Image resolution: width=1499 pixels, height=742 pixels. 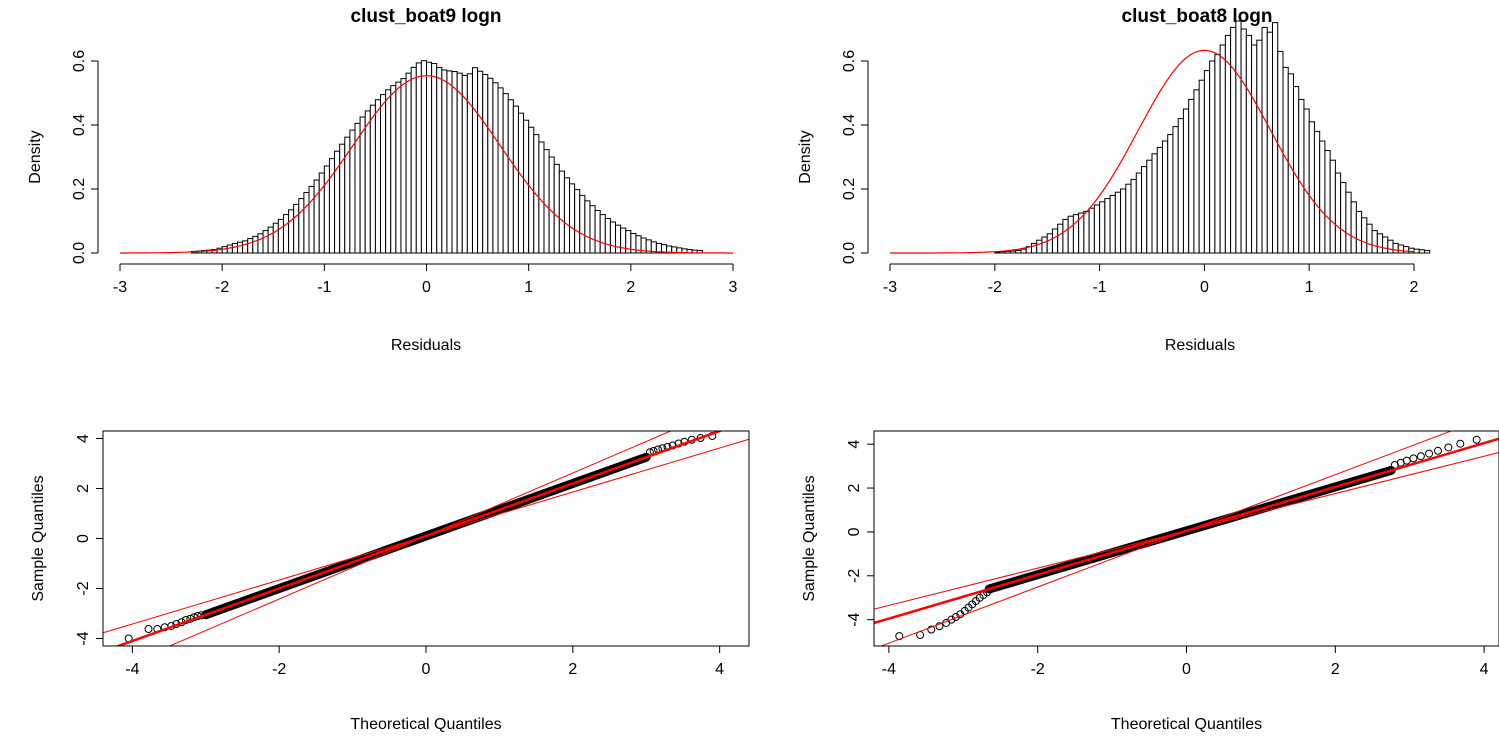 I want to click on chart-title: clust_boat9 logn, so click(x=426, y=16).